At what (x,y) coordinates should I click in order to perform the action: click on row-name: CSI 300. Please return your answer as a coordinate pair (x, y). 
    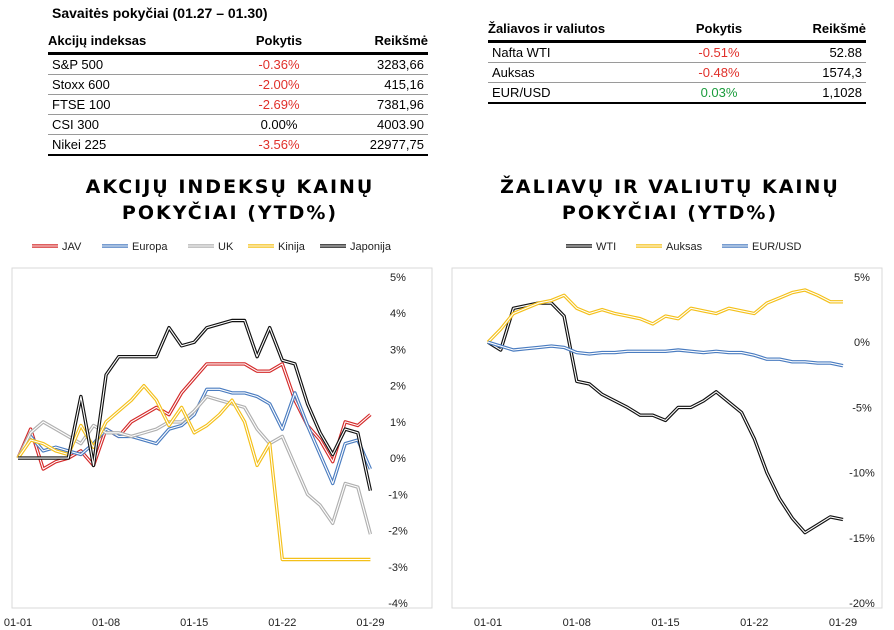
    Looking at the image, I should click on (136, 124).